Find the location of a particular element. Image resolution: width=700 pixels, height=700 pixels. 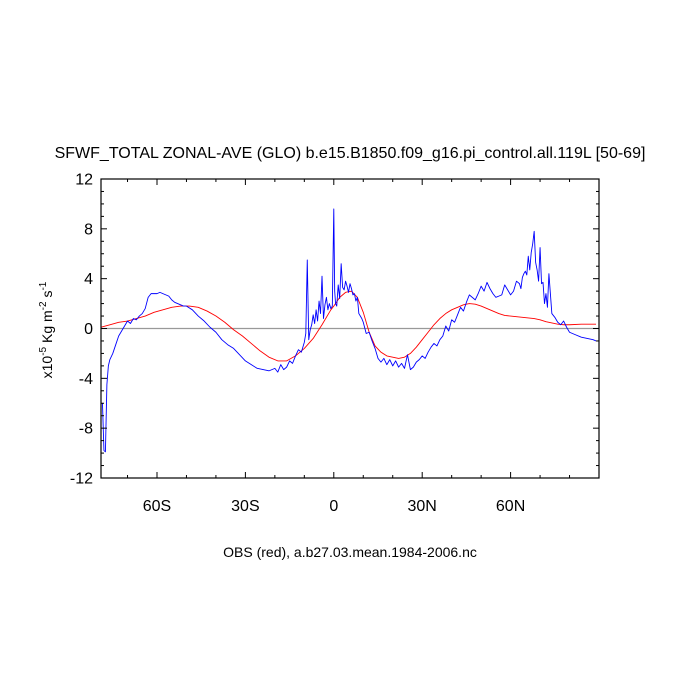

y-axis-label: x10-5 Kg m-2 s-1 is located at coordinates (46, 329).